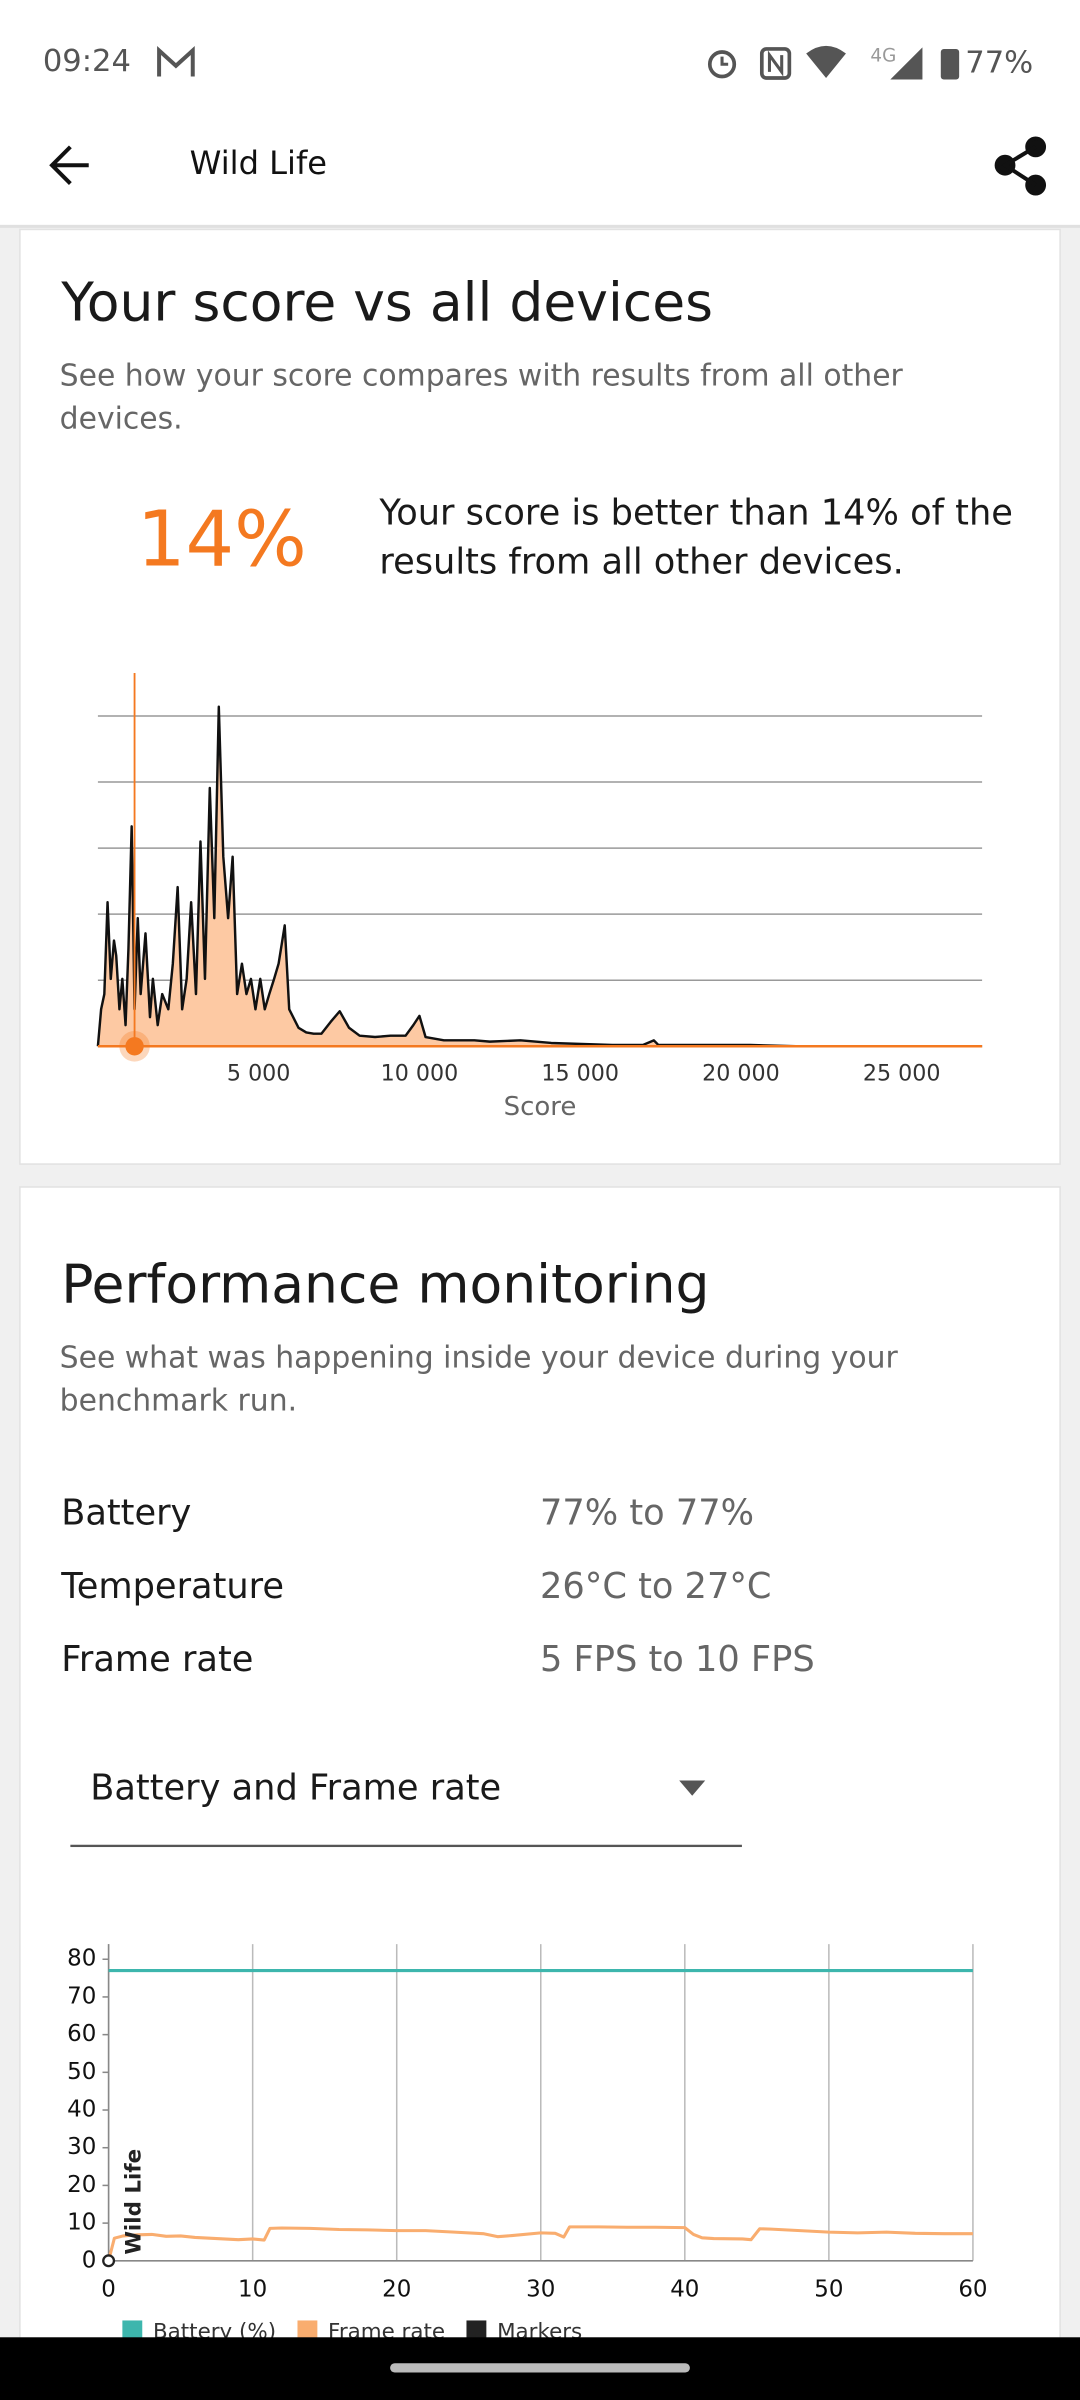 Image resolution: width=1080 pixels, height=2400 pixels. Describe the element at coordinates (172, 1586) in the screenshot. I see `row-label: Temperature` at that location.